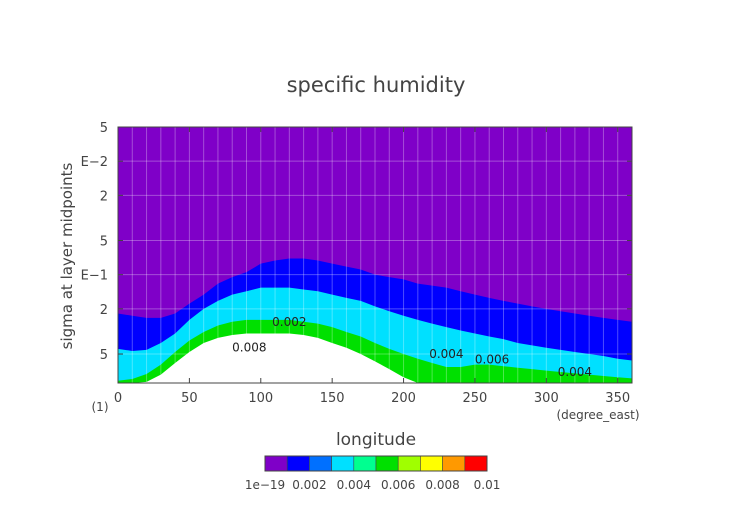  I want to click on contour-label: 0.006, so click(492, 360).